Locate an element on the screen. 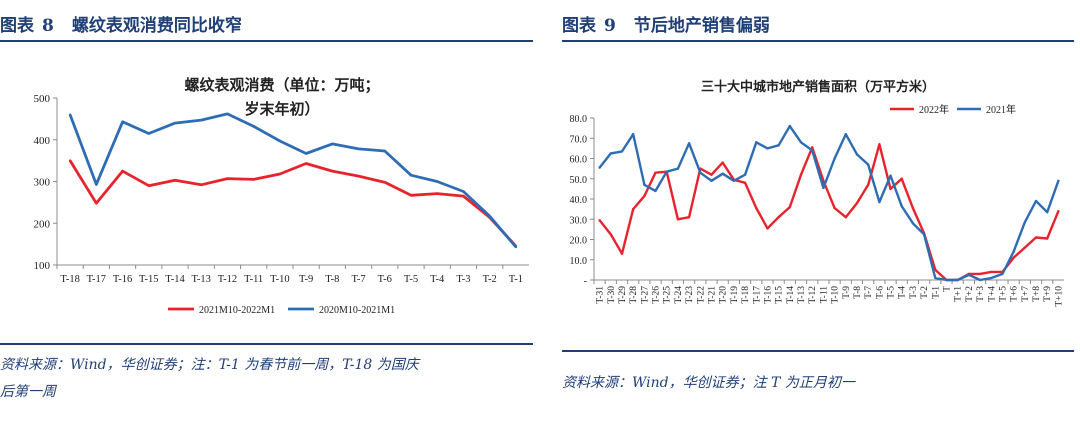  x-tick-label: T-4 is located at coordinates (903, 292).